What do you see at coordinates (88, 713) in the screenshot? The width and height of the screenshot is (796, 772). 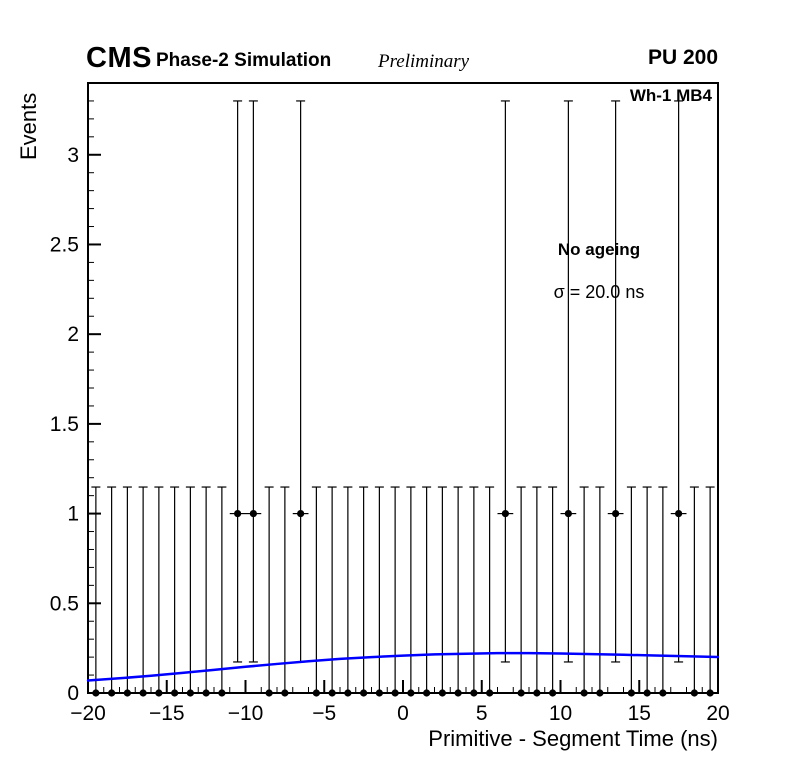 I see `svg-text: −20` at bounding box center [88, 713].